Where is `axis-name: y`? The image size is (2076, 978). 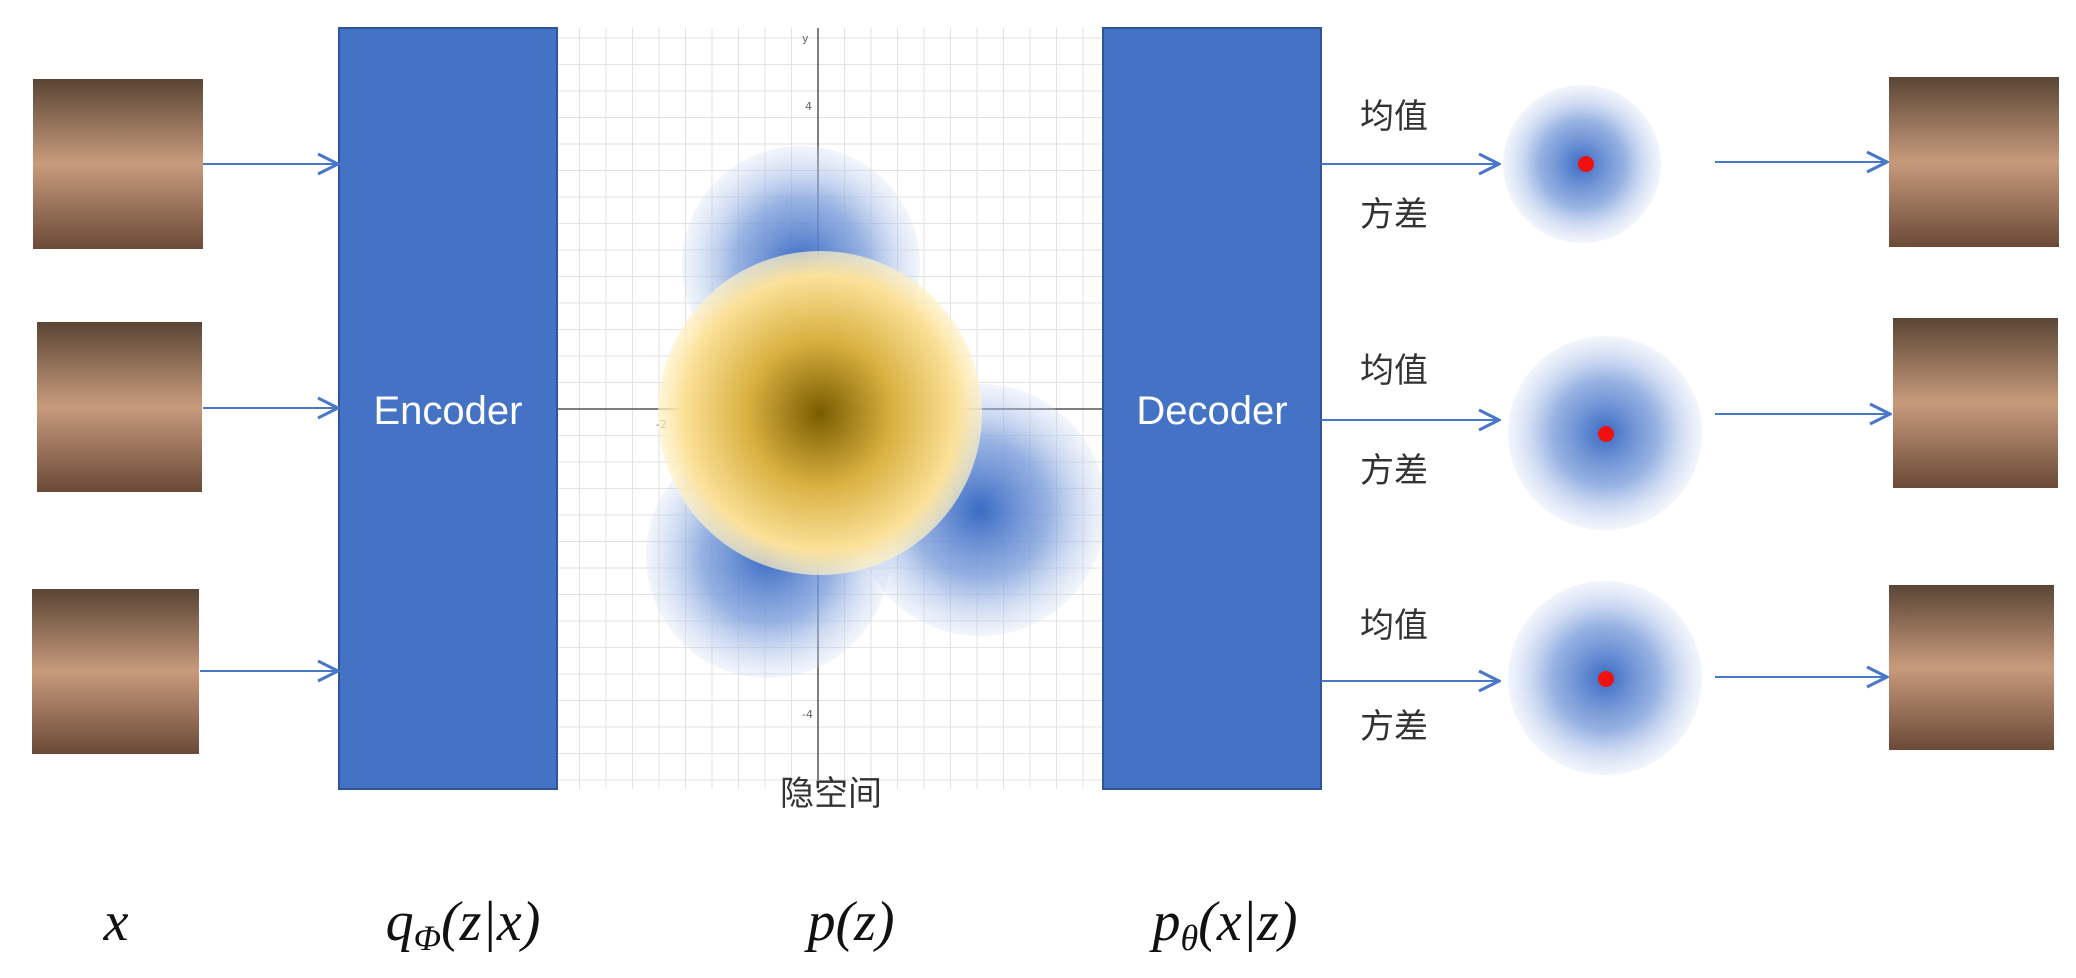 axis-name: y is located at coordinates (805, 38).